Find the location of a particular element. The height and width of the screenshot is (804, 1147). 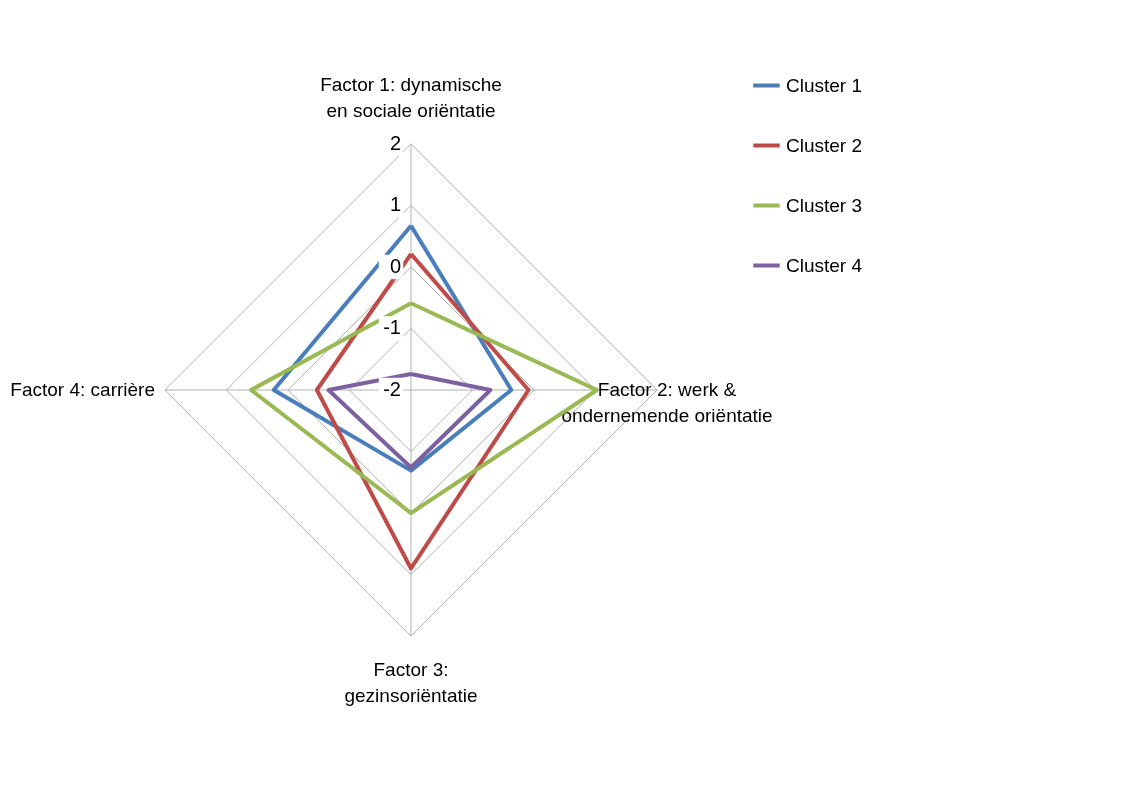

spoke-label: Factor 2: werk & ondernemende oriëntatie is located at coordinates (667, 402).